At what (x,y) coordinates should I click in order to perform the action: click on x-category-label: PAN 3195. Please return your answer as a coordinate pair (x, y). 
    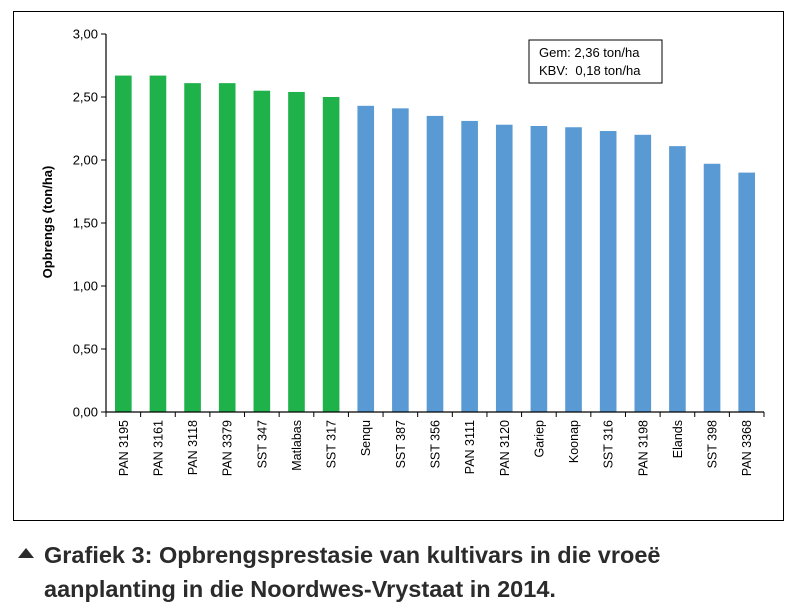
    Looking at the image, I should click on (124, 448).